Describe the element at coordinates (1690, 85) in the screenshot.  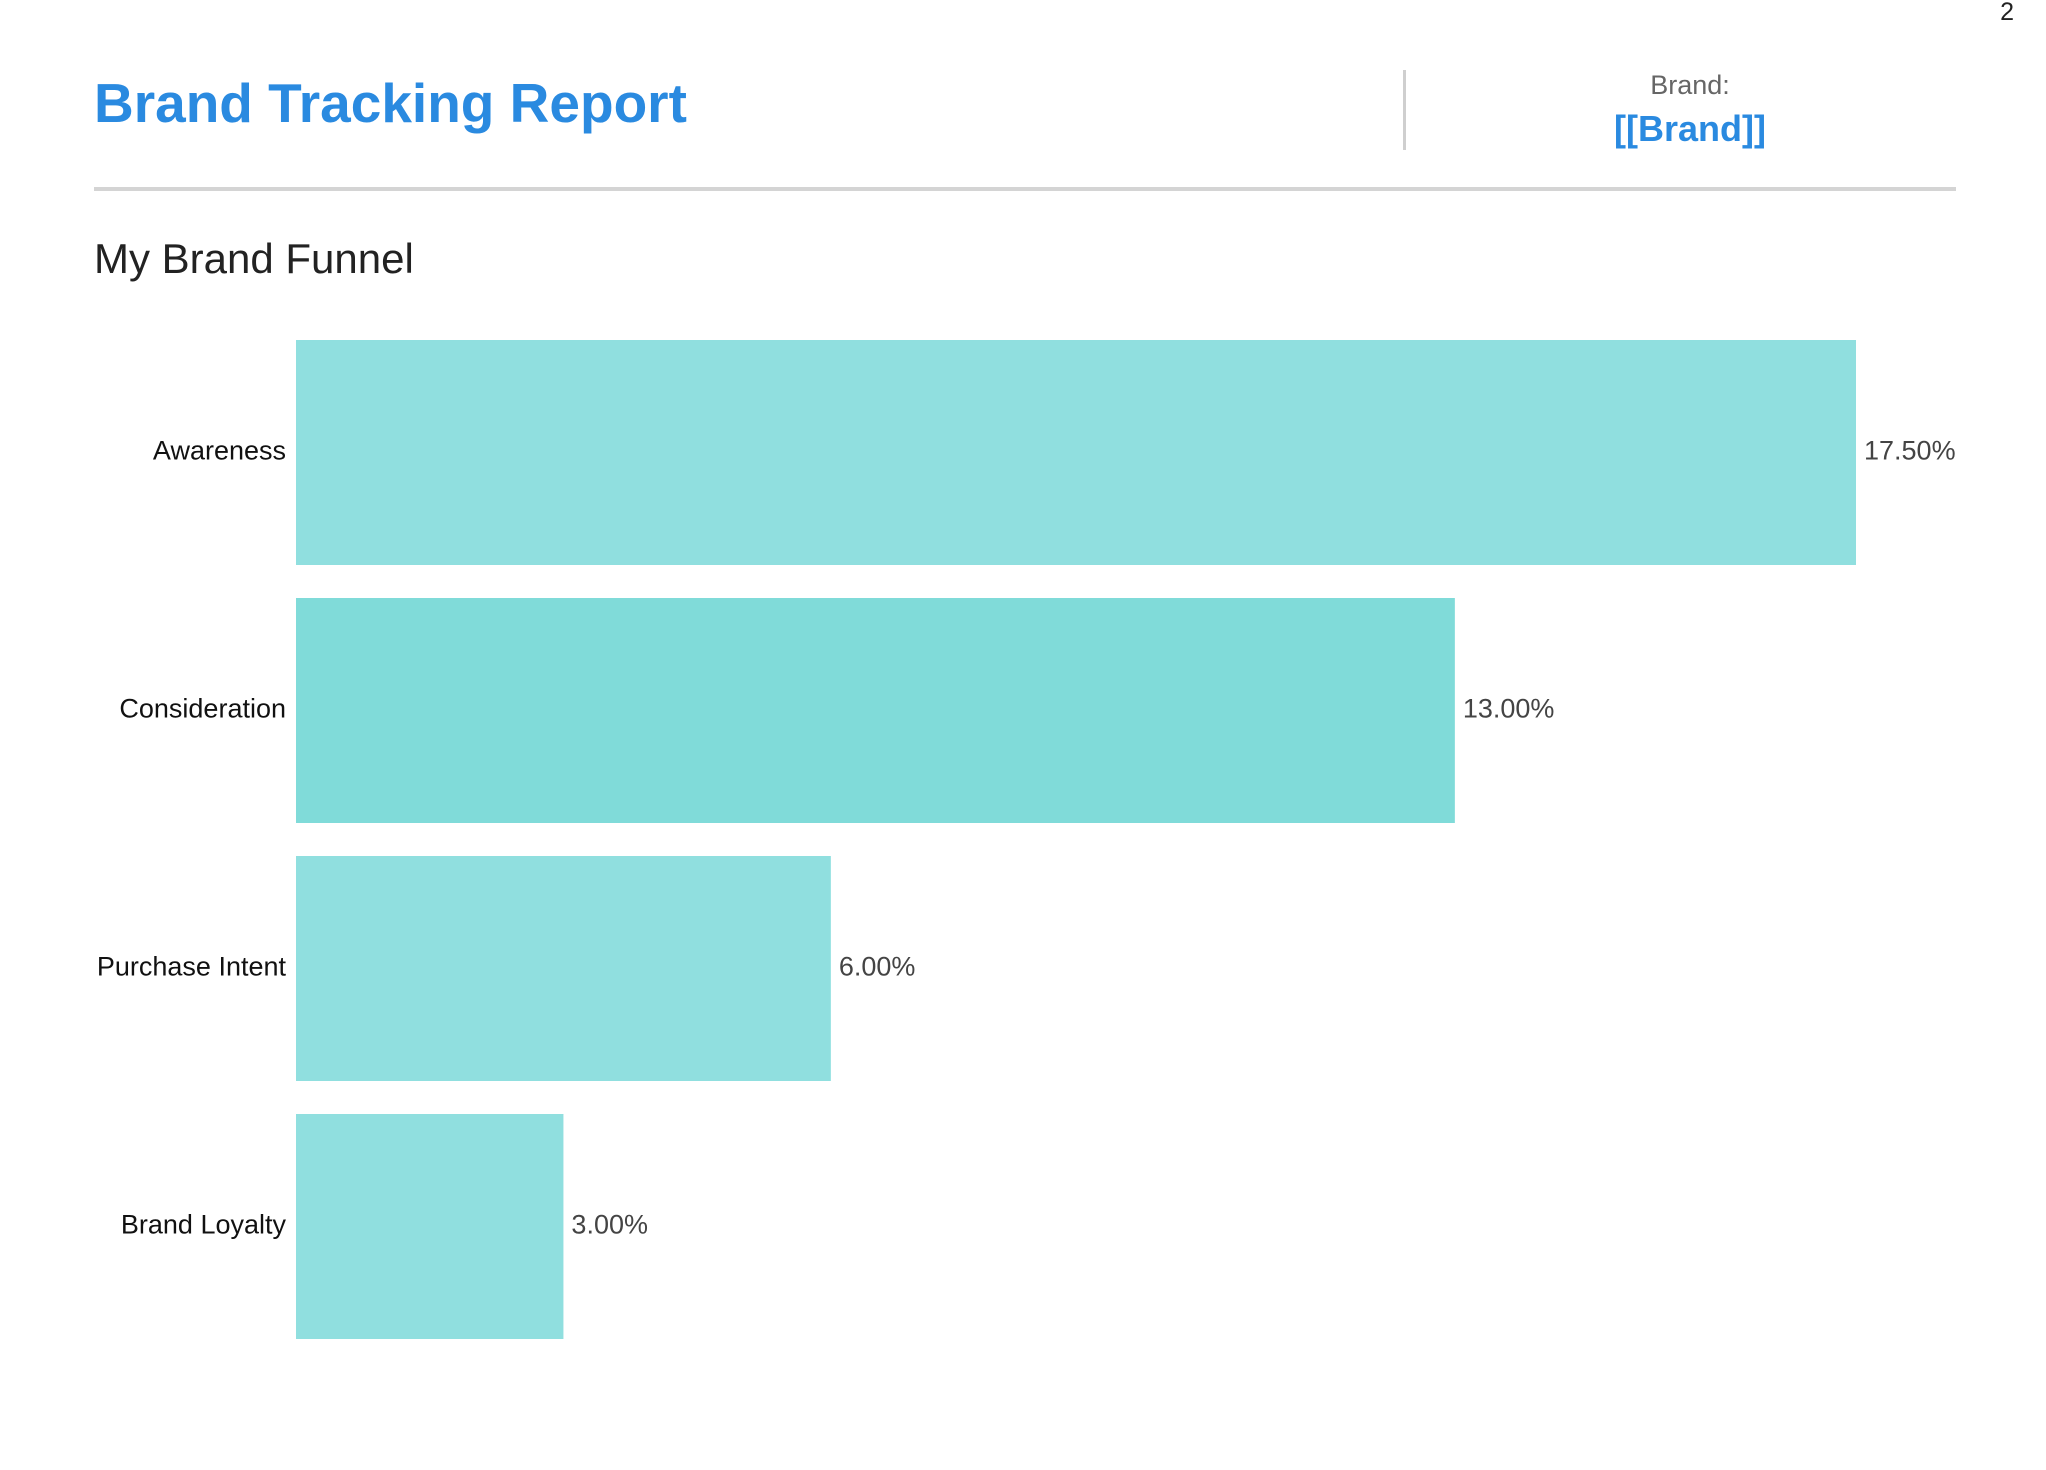
I see `brand-label: Brand:` at that location.